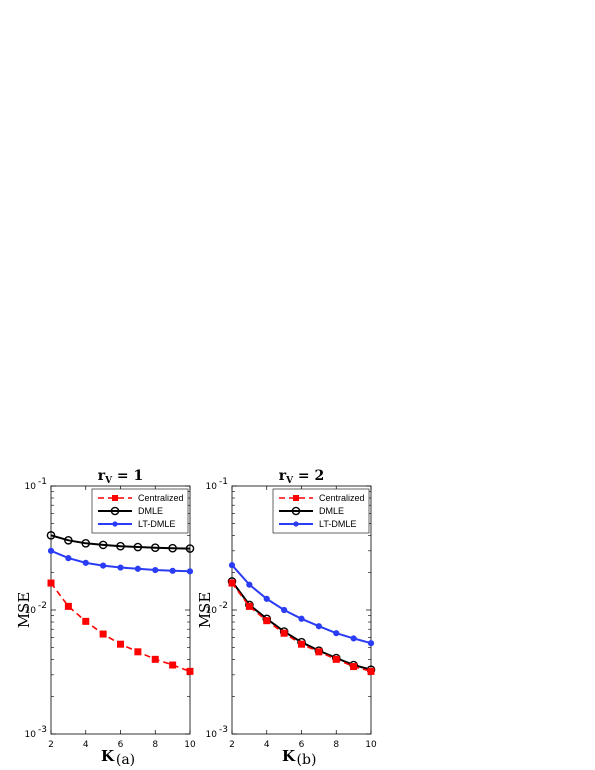  Describe the element at coordinates (302, 477) in the screenshot. I see `chart-title: rV = 2` at that location.